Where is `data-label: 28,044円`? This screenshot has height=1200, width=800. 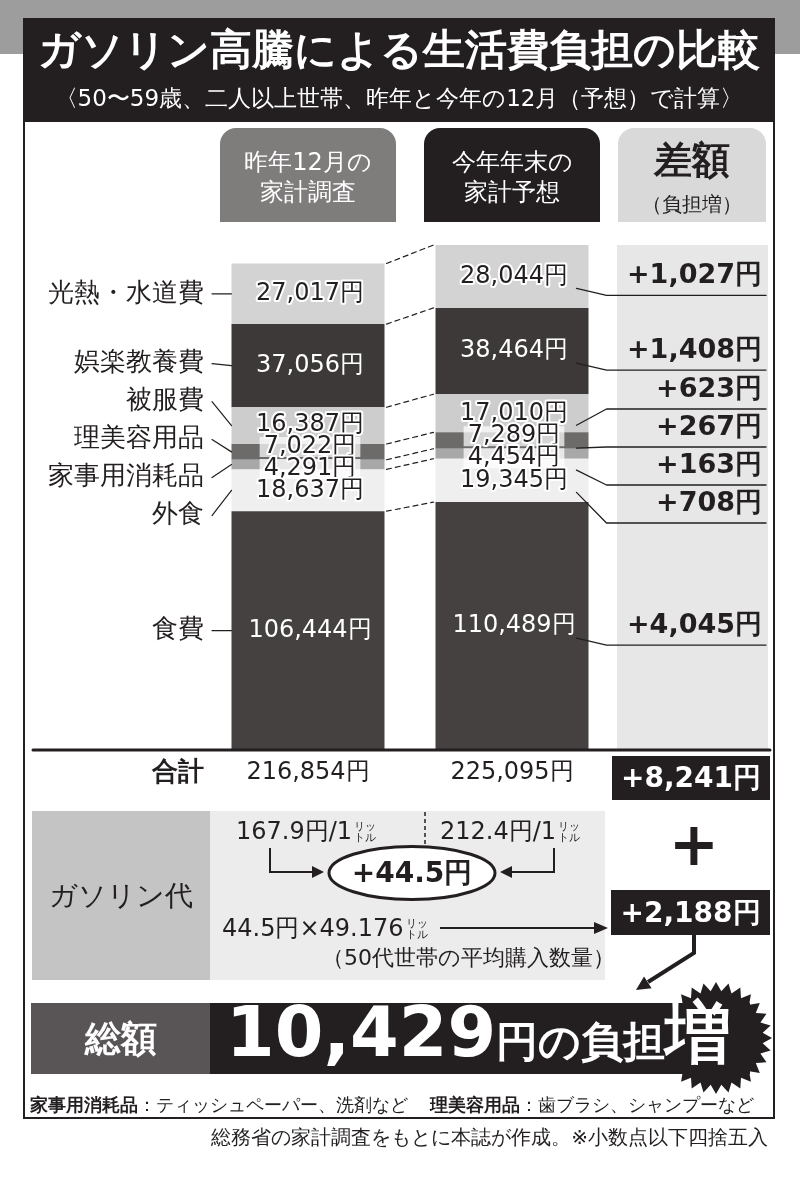
data-label: 28,044円 is located at coordinates (514, 274).